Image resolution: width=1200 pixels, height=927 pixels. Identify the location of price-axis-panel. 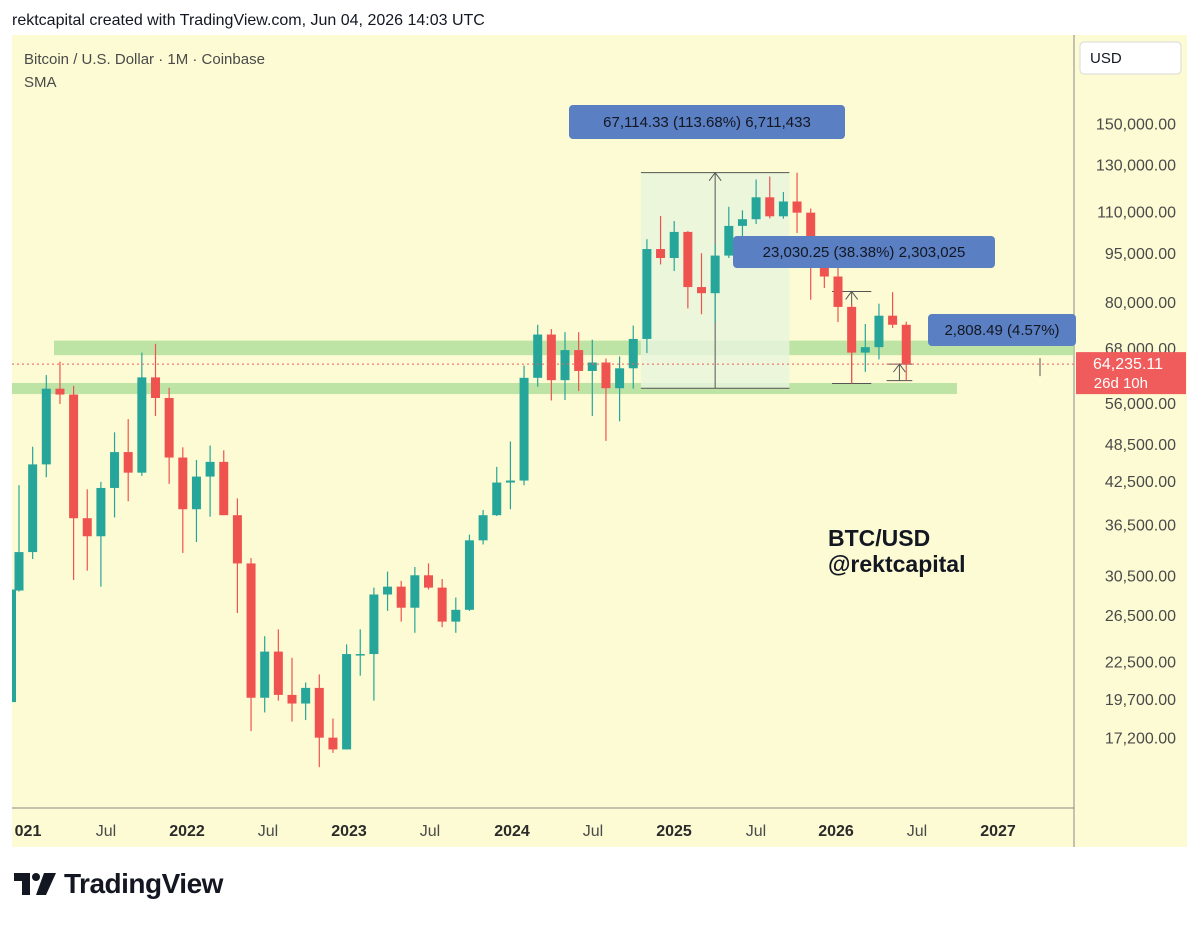
(1131, 441).